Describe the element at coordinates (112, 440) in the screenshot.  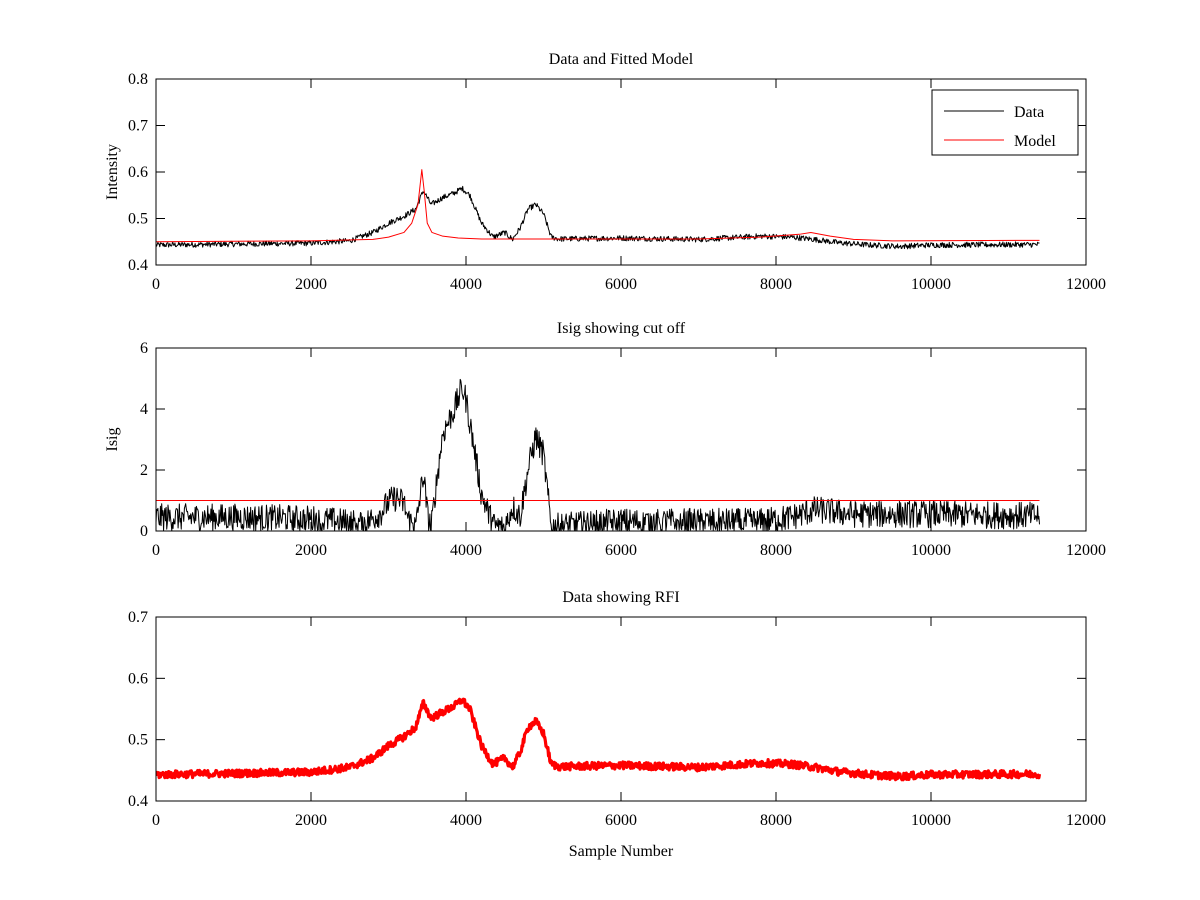
I see `y-axis-label: Isig` at that location.